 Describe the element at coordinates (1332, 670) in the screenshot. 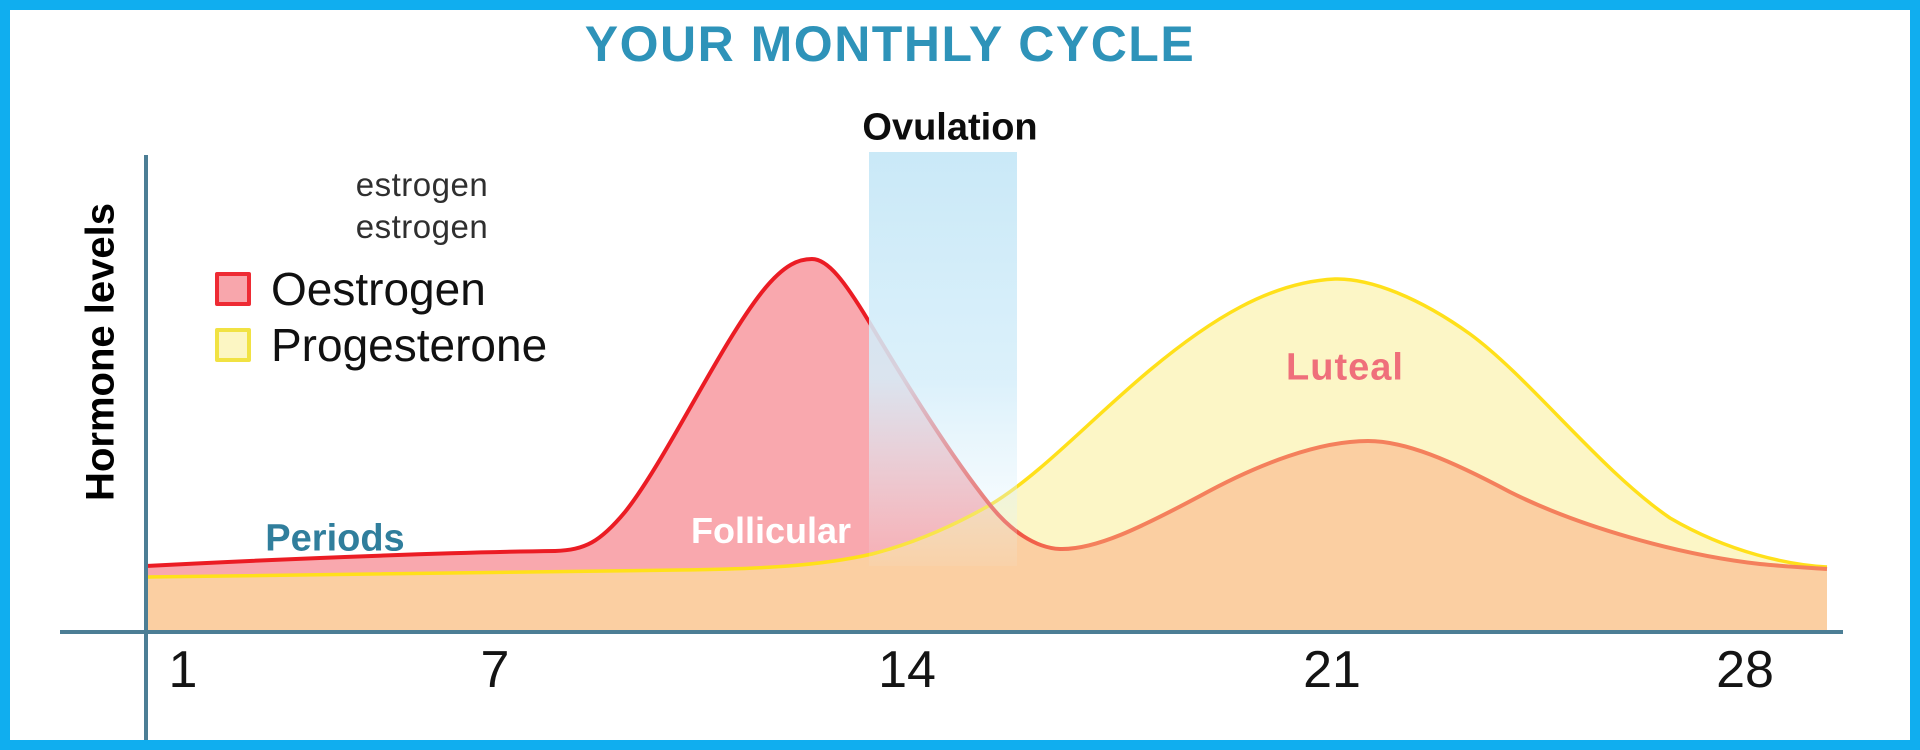

I see `x-tick-21: 21` at that location.